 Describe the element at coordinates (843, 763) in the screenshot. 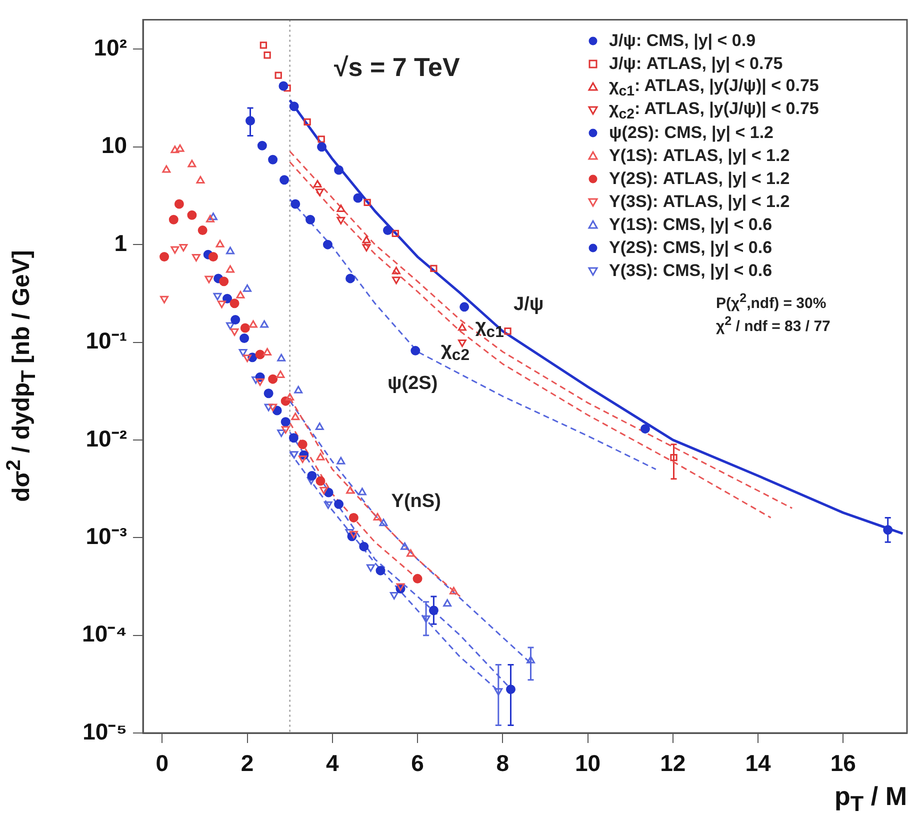

I see `x-tick-label: 16` at that location.